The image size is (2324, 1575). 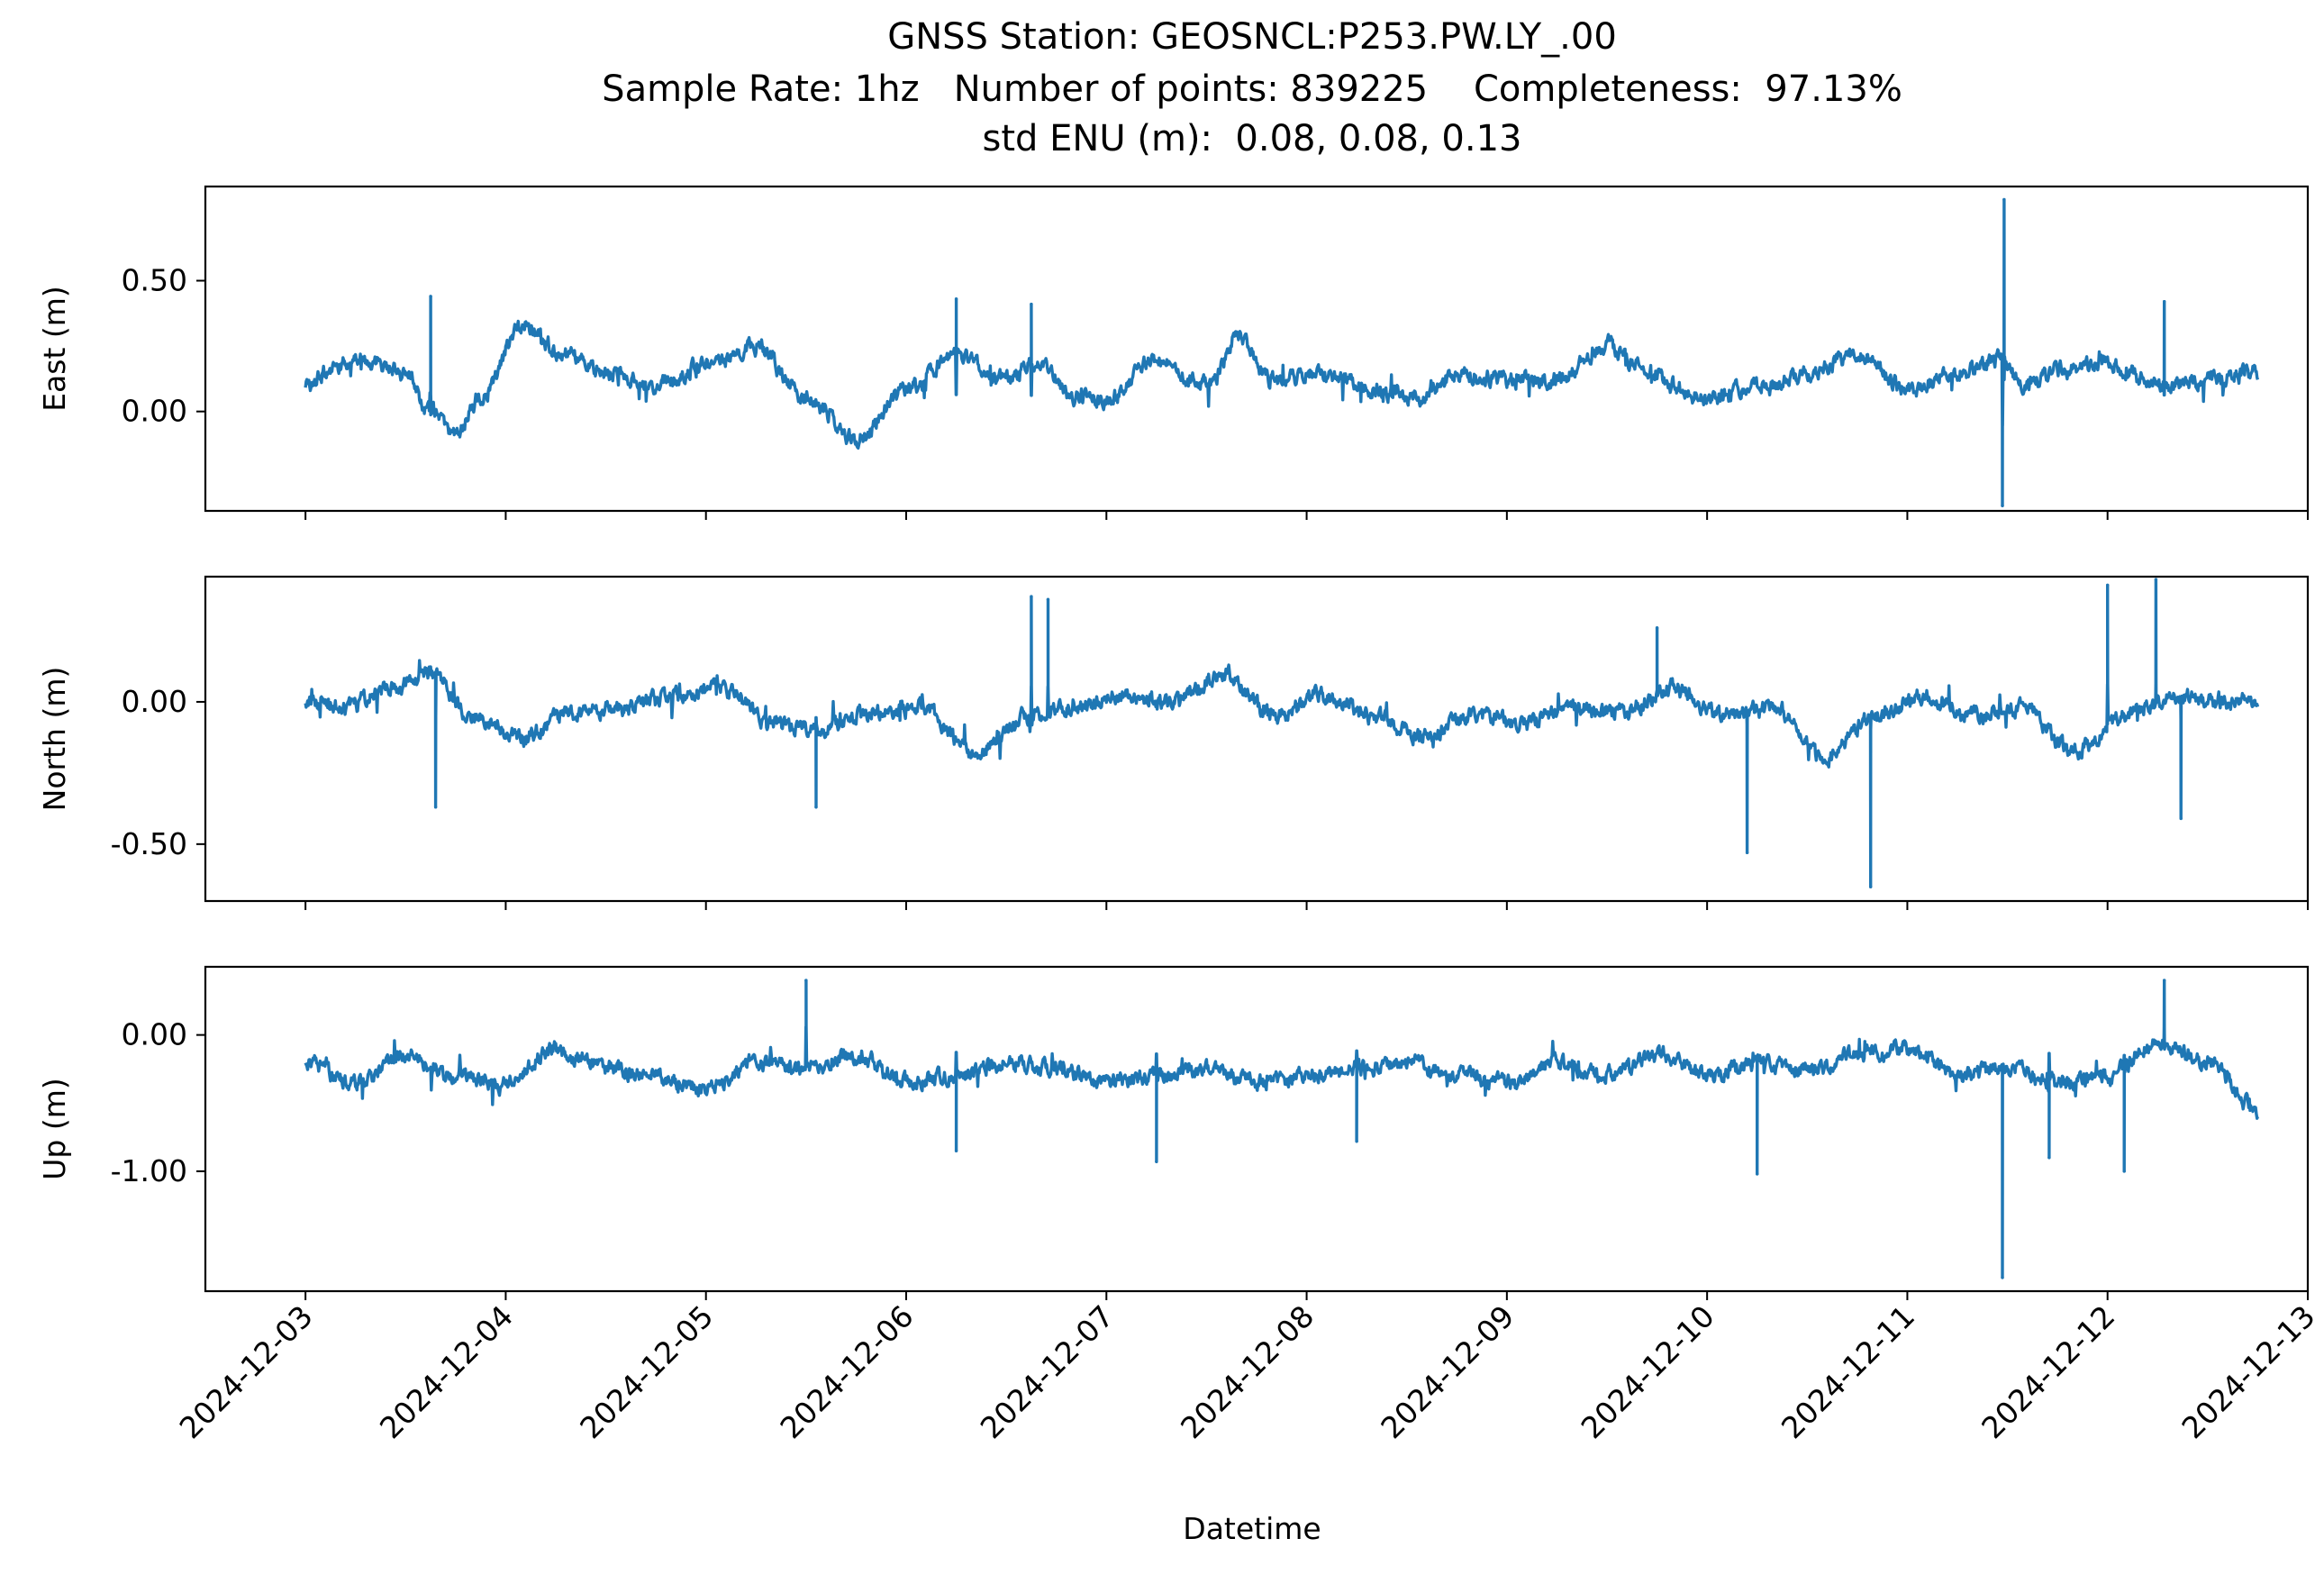 I want to click on x-axis-label: Datetime, so click(x=1252, y=1528).